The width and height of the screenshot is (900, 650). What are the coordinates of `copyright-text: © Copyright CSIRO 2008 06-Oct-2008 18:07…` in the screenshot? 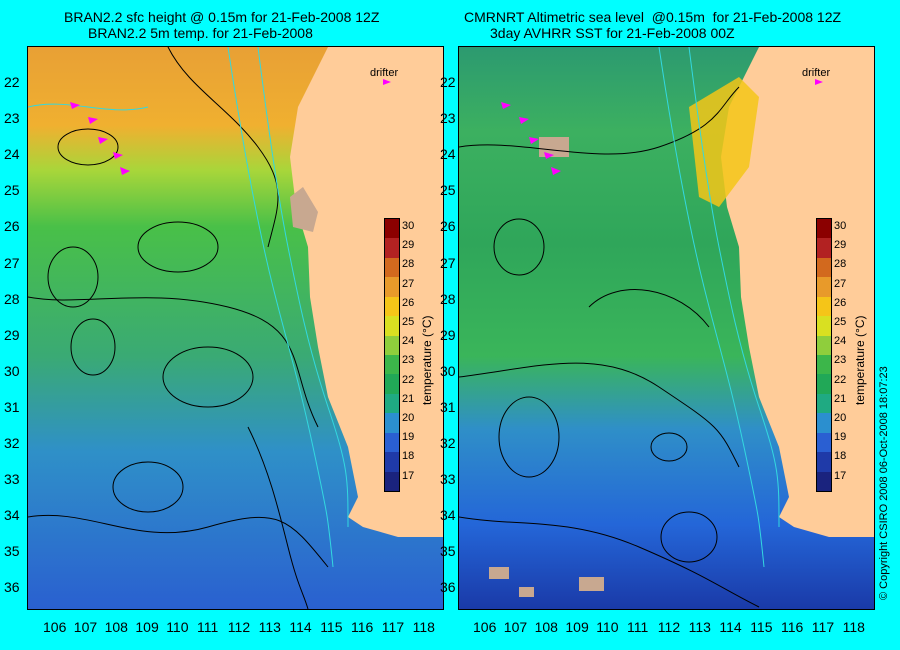 It's located at (884, 483).